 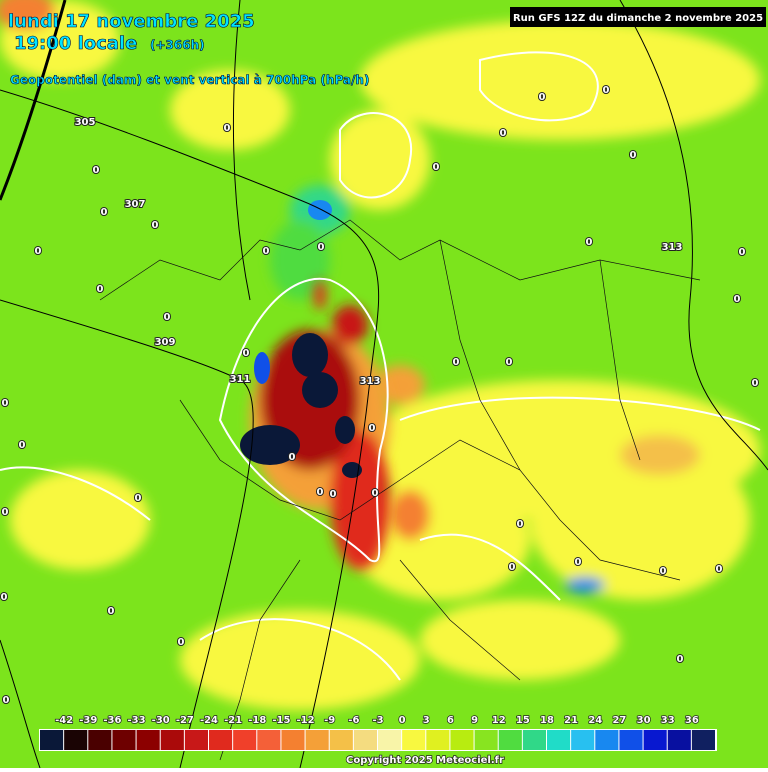 I want to click on colorbar-tick-label: 24, so click(x=595, y=720).